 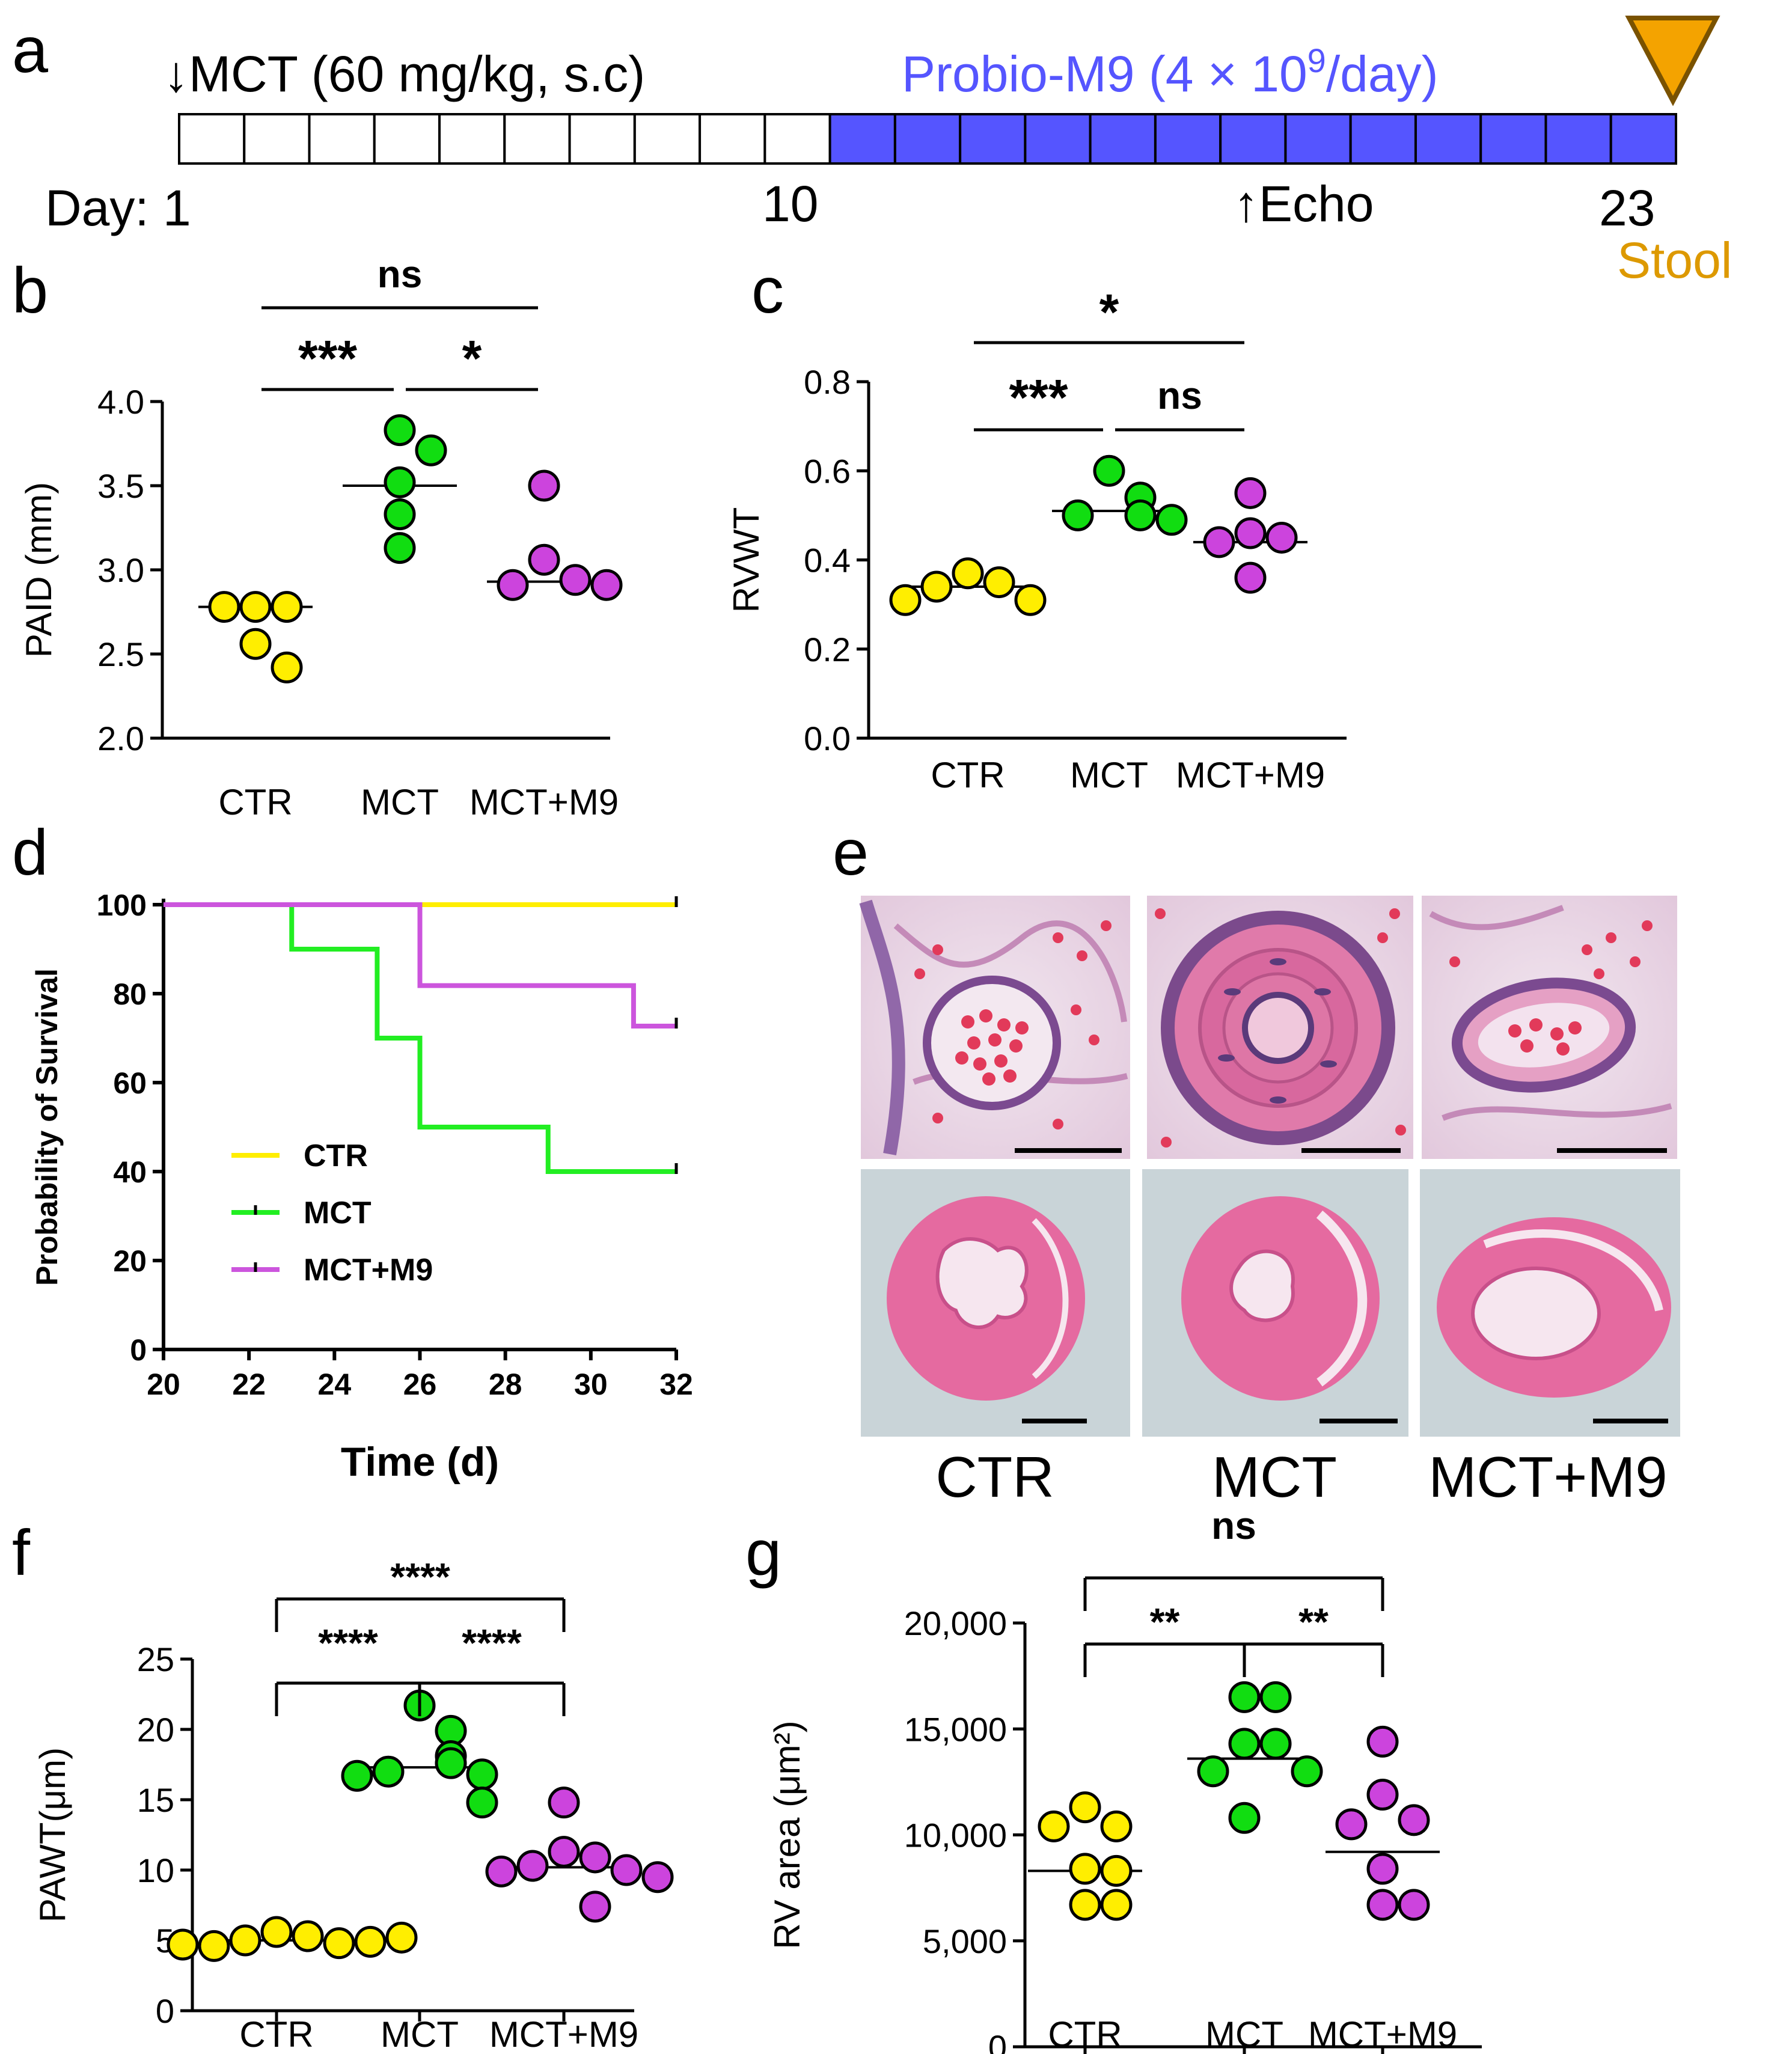 What do you see at coordinates (30, 852) in the screenshot?
I see `panel-label-d: d` at bounding box center [30, 852].